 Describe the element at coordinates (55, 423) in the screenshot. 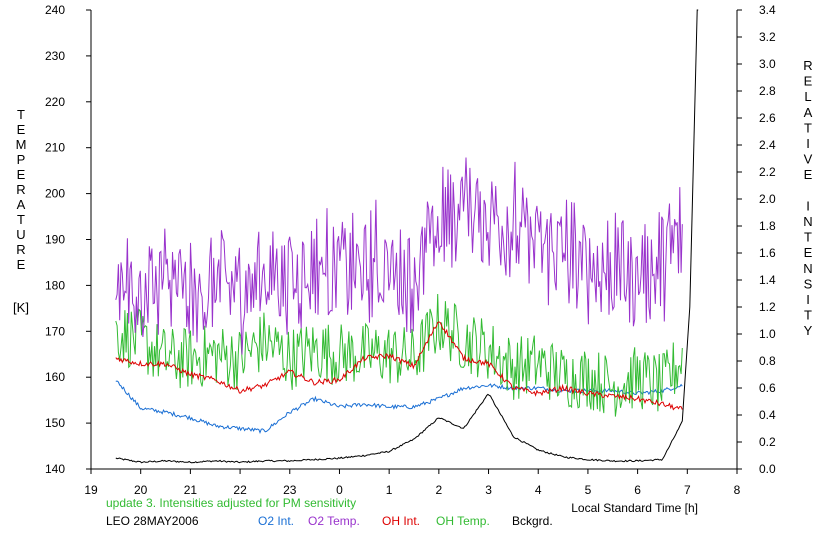

I see `y-left-tick-label: 150` at that location.